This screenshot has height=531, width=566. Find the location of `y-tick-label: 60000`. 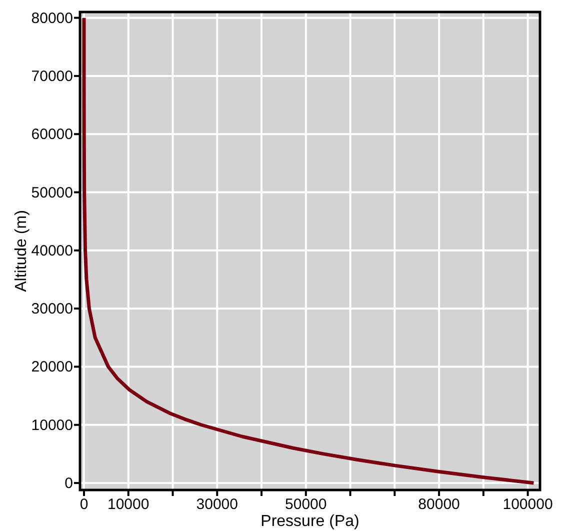

y-tick-label: 60000 is located at coordinates (52, 135).